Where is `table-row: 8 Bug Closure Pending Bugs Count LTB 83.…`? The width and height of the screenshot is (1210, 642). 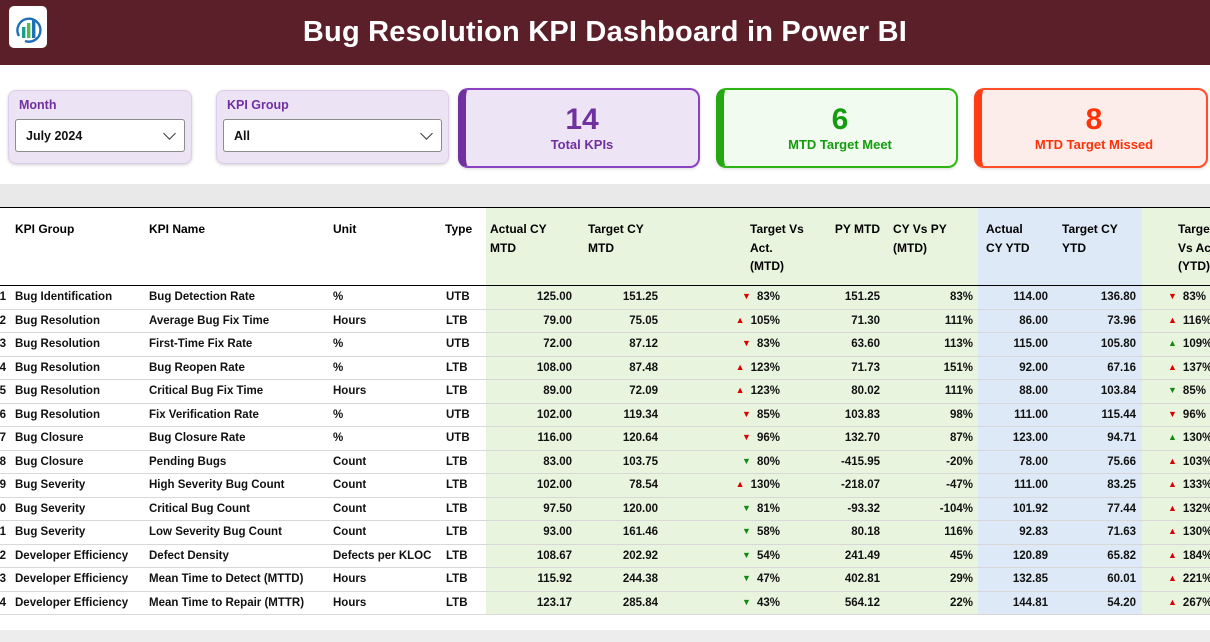 table-row: 8 Bug Closure Pending Bugs Count LTB 83.… is located at coordinates (605, 462).